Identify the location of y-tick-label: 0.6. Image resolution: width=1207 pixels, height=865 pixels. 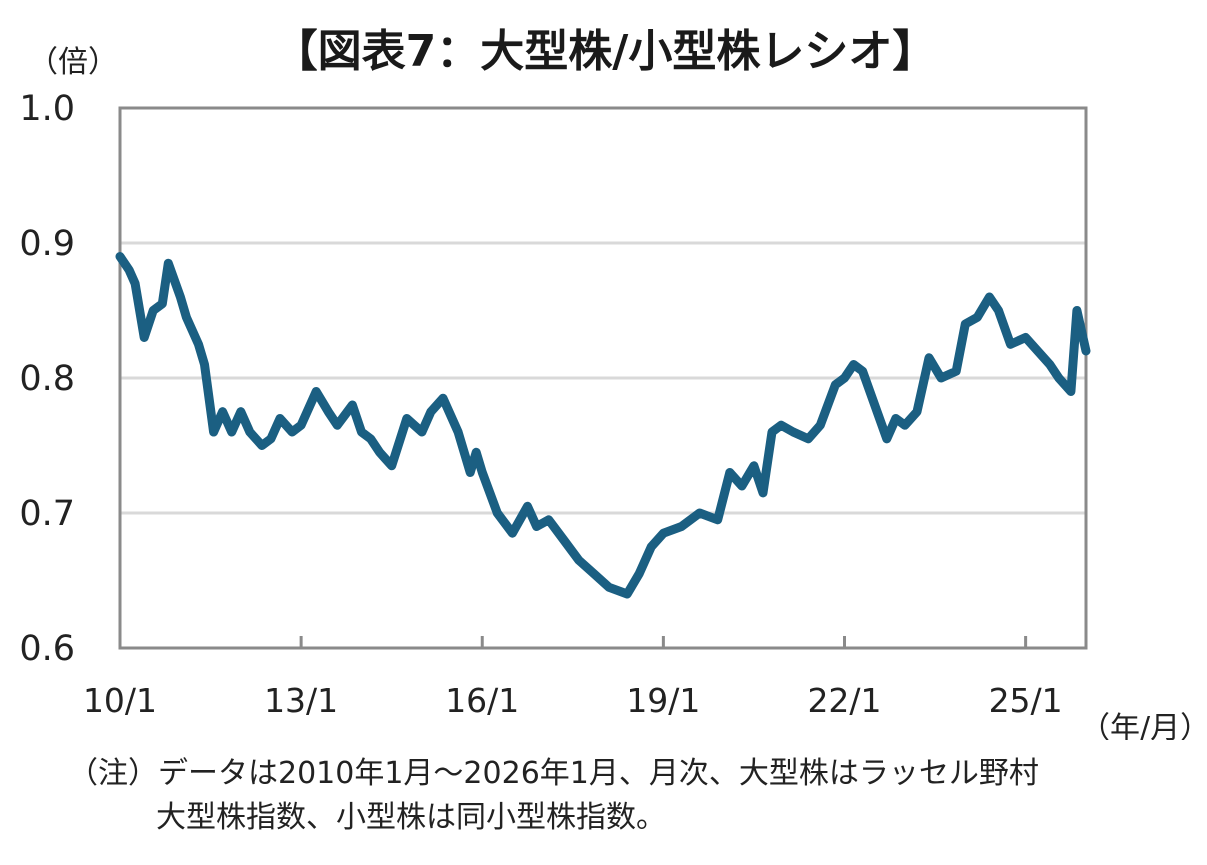
(47, 649).